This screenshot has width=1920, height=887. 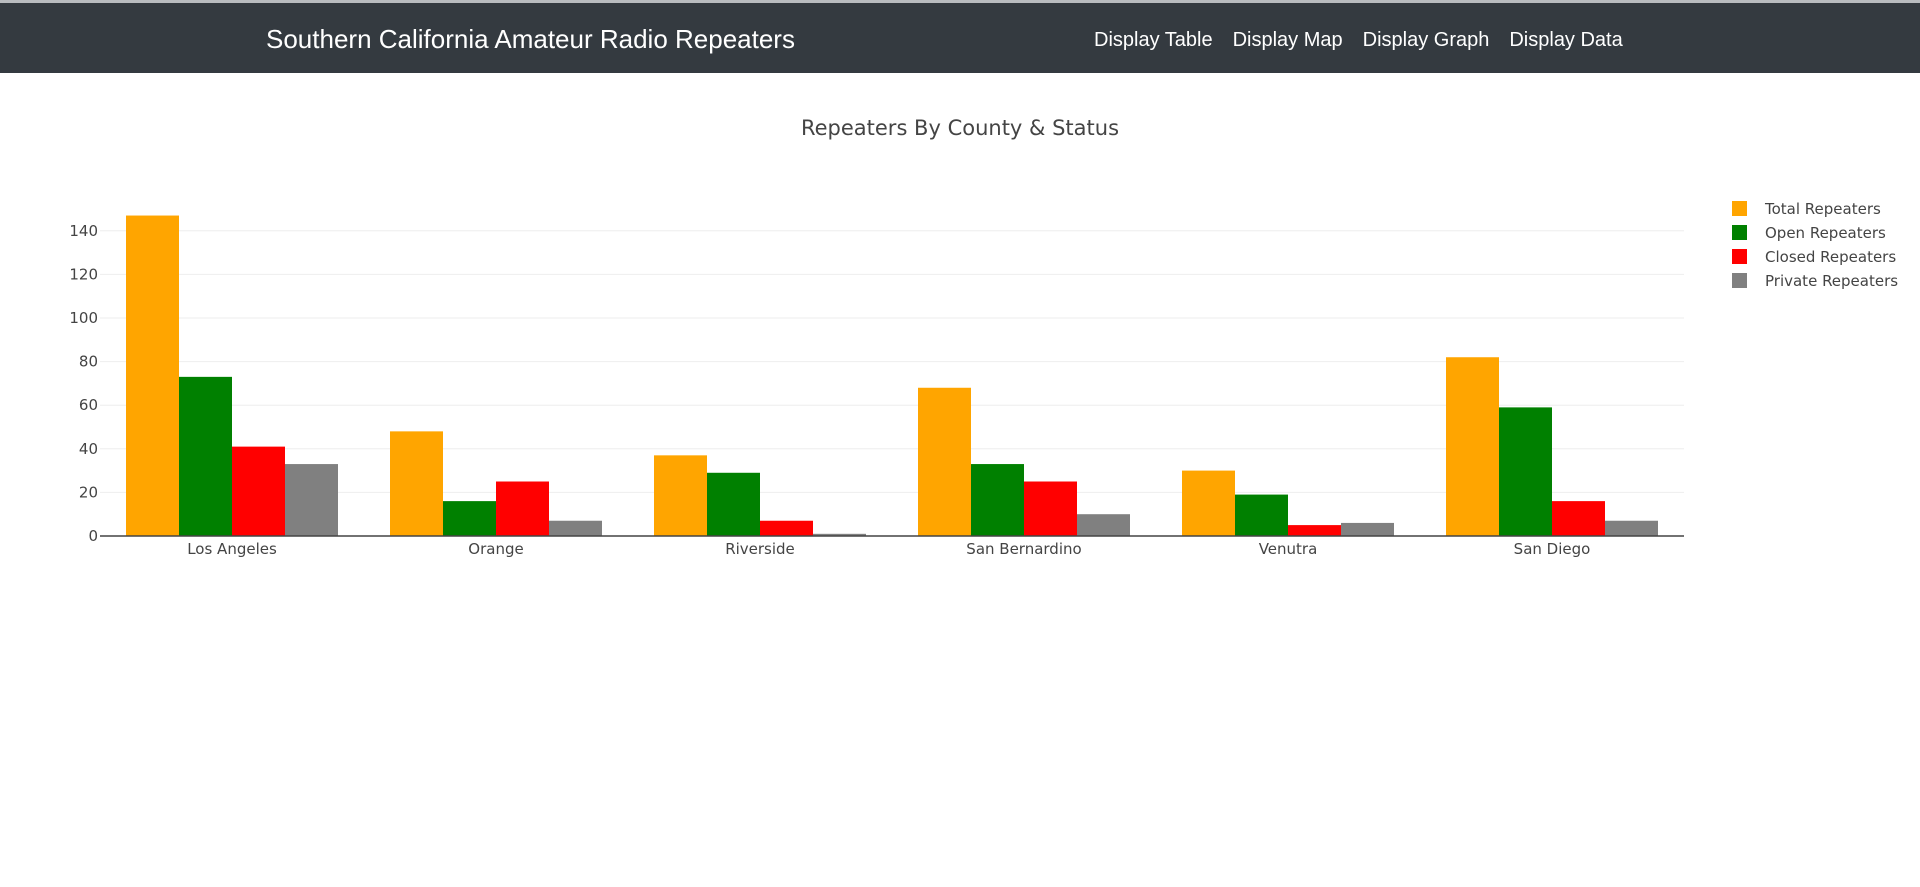 I want to click on y-tick-label: 0, so click(x=93, y=536).